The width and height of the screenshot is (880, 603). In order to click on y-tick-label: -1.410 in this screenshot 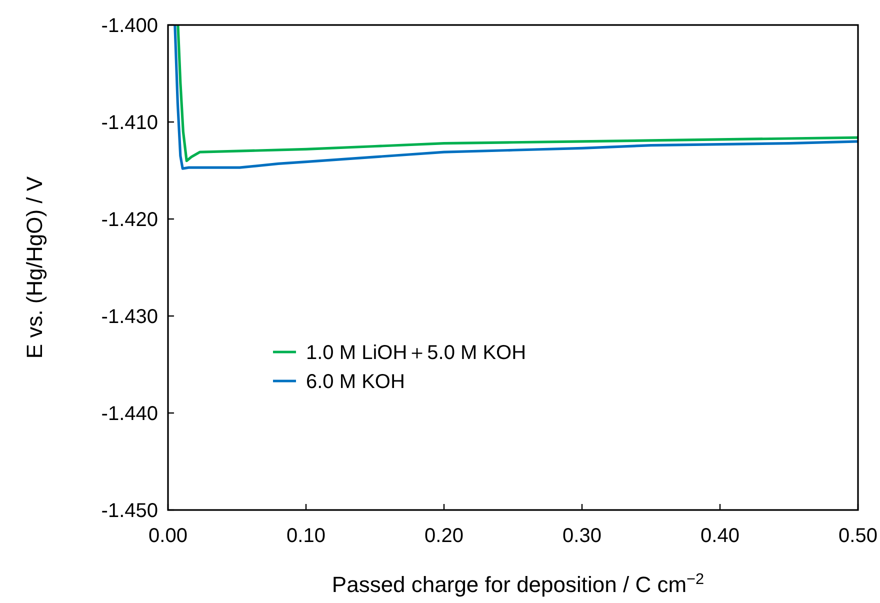, I will do `click(129, 123)`.